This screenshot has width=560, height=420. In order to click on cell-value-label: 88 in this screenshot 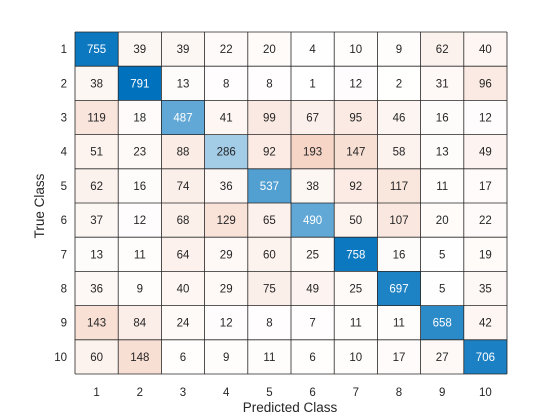, I will do `click(183, 153)`.